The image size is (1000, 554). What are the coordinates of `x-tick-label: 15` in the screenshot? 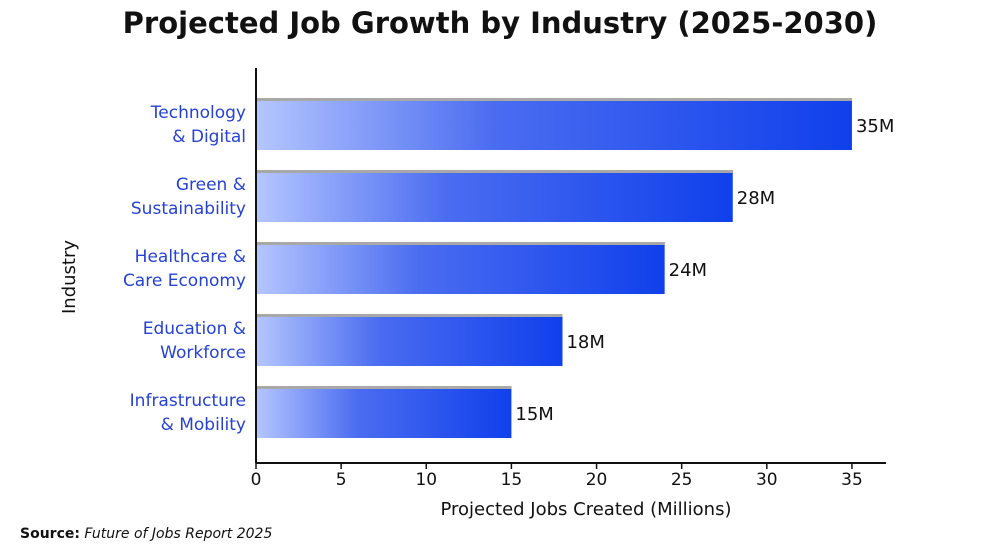 It's located at (512, 480).